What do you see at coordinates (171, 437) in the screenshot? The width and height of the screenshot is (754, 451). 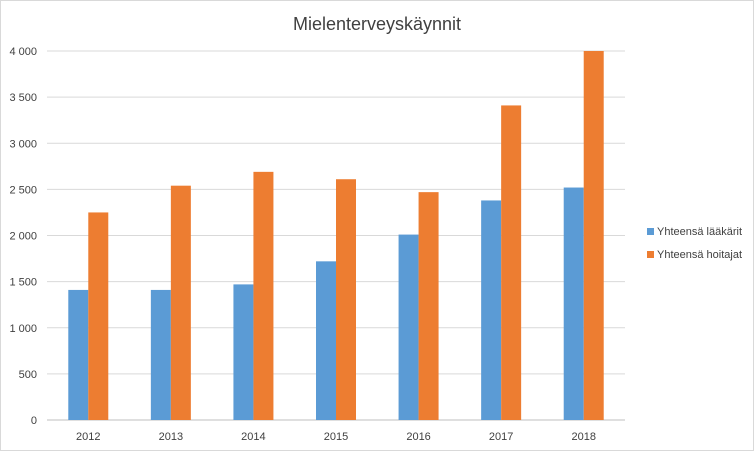 I see `x-tick-label: 2013` at bounding box center [171, 437].